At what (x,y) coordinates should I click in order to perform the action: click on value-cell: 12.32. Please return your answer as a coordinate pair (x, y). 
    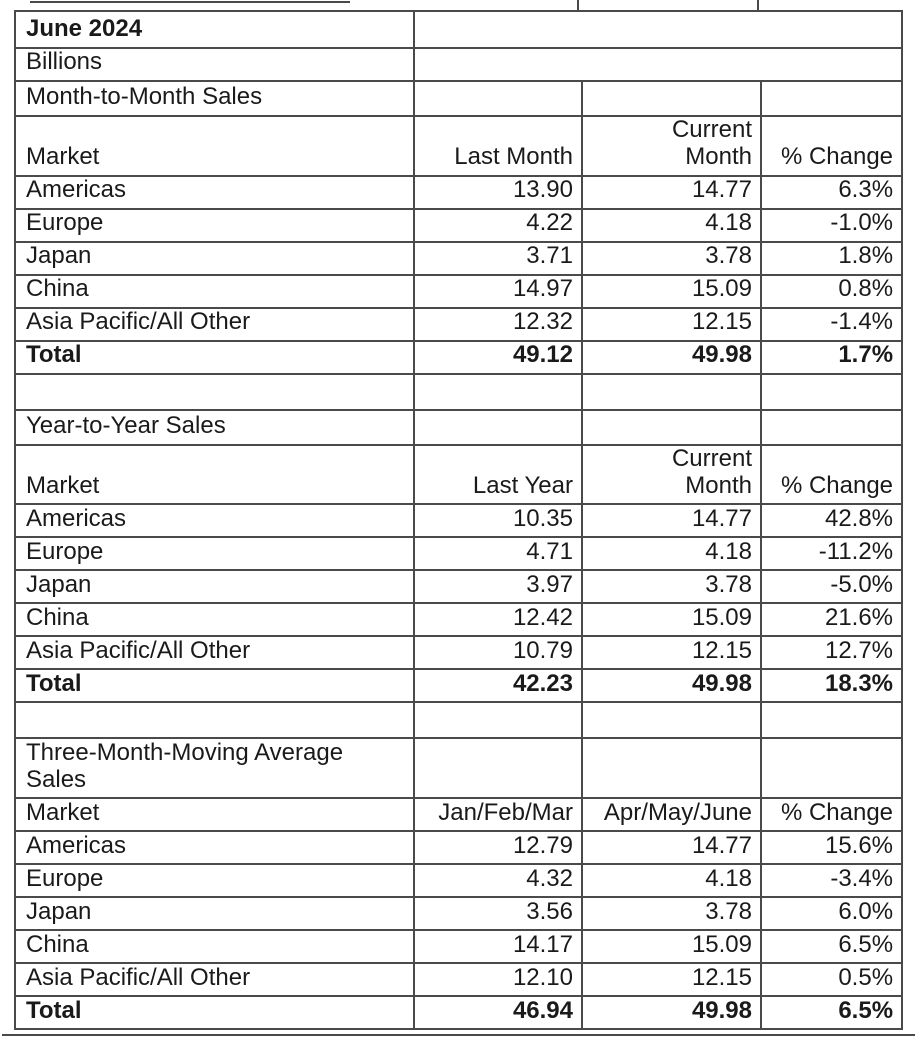
    Looking at the image, I should click on (498, 324).